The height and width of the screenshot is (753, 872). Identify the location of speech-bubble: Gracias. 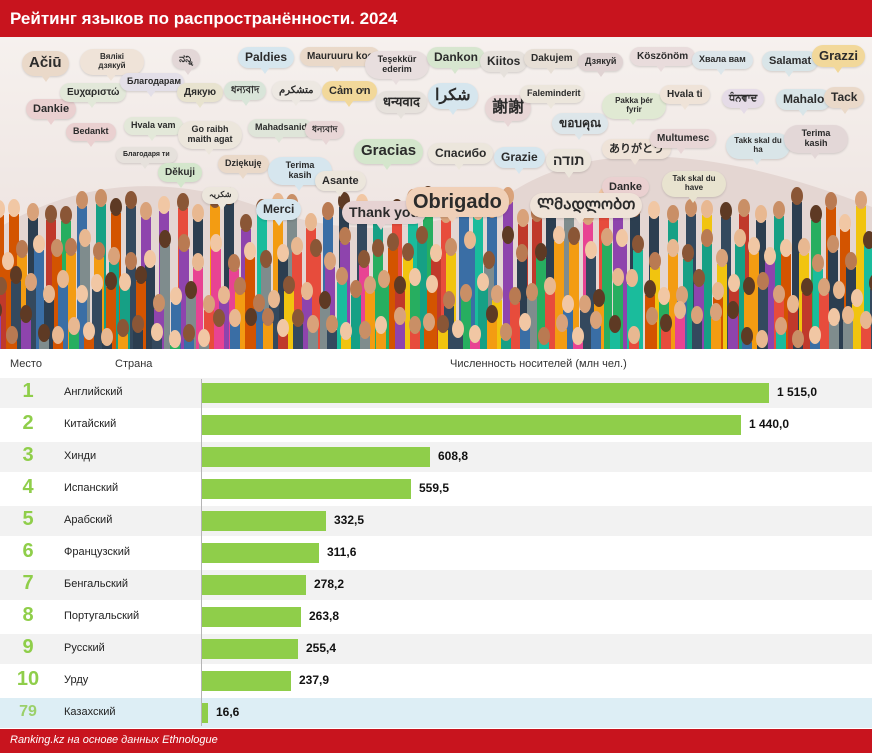
(389, 154).